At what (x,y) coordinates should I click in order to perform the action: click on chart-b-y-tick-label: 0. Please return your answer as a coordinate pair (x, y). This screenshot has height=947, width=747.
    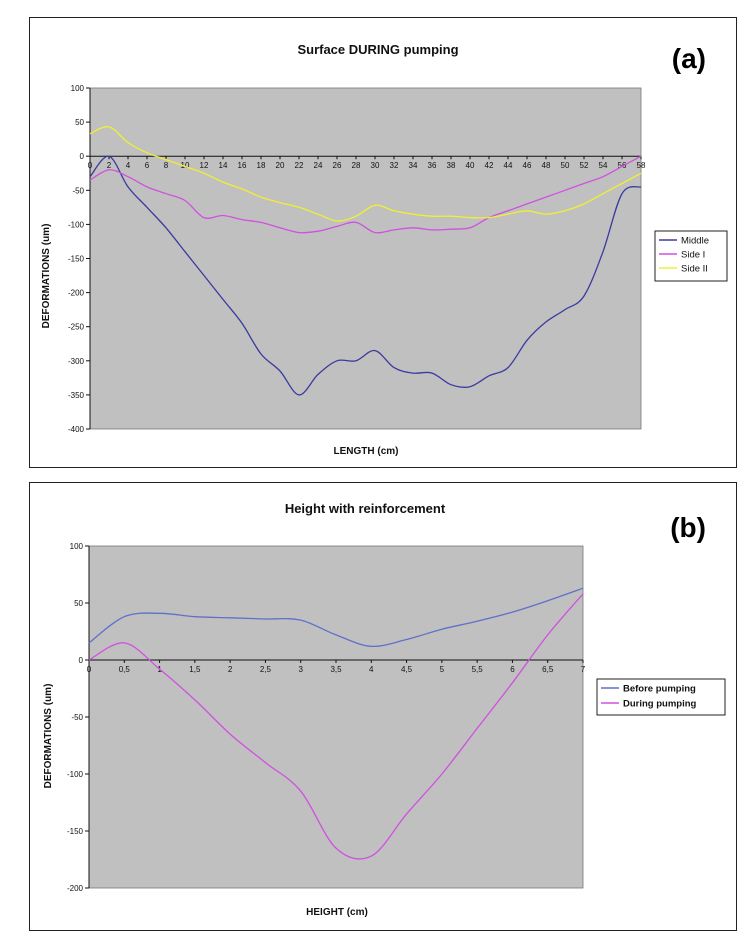
    Looking at the image, I should click on (81, 660).